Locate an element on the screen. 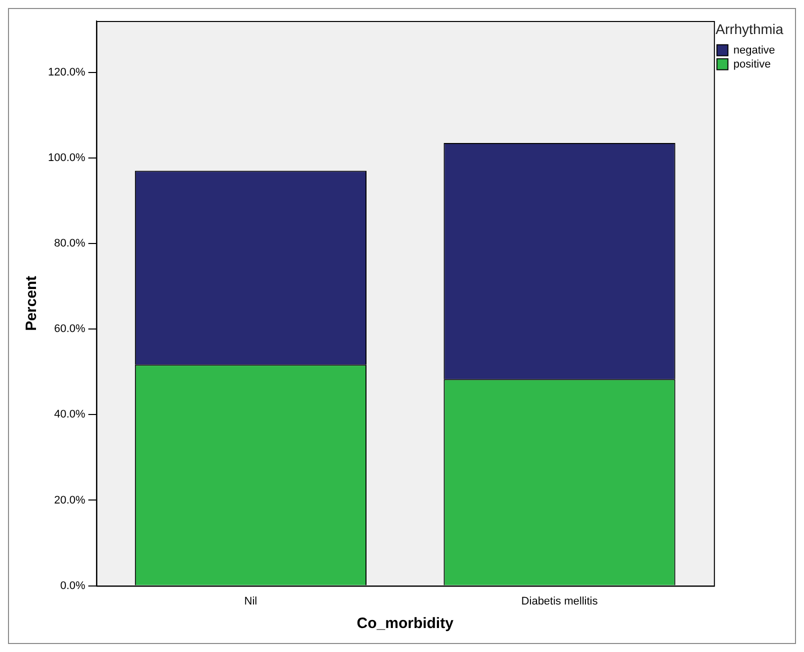 The height and width of the screenshot is (652, 804). legend-title: Arrhythmia is located at coordinates (750, 28).